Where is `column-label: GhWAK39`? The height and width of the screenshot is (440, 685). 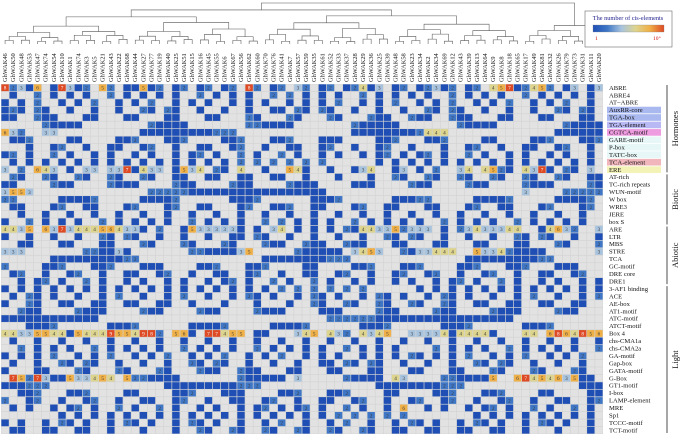 column-label: GhWAK39 is located at coordinates (387, 67).